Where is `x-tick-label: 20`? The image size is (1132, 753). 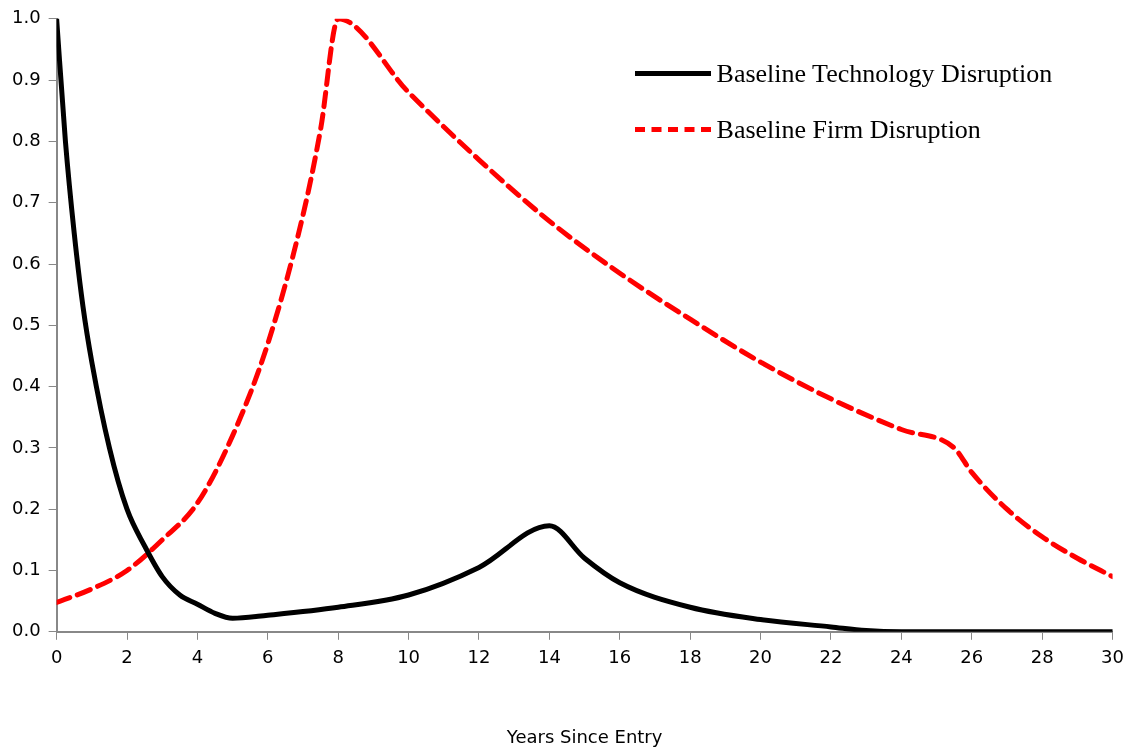
x-tick-label: 20 is located at coordinates (761, 657).